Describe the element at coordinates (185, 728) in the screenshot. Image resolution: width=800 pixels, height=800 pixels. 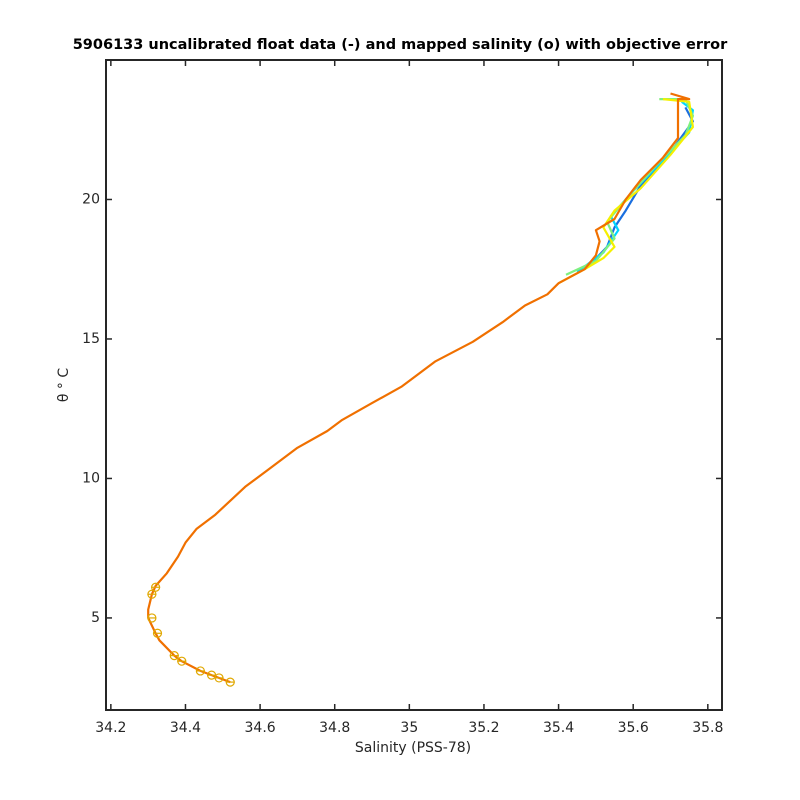
I see `x-tick-label: 34.4` at that location.